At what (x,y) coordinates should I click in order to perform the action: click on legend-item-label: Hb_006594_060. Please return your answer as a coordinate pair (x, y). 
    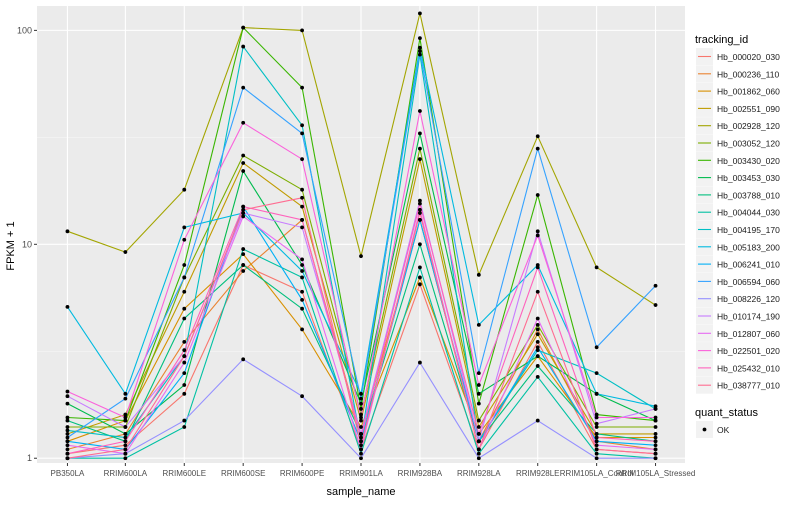
    Looking at the image, I should click on (748, 282).